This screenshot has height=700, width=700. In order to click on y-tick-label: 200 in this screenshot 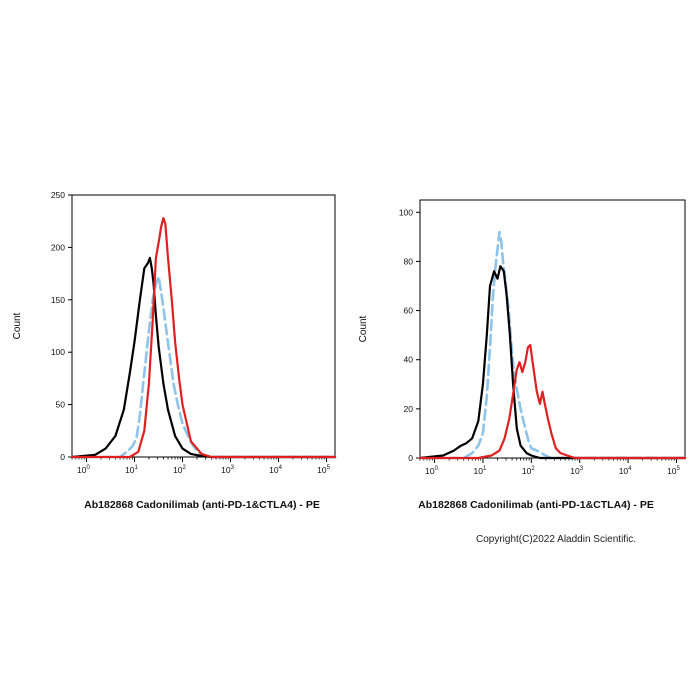, I will do `click(58, 247)`.